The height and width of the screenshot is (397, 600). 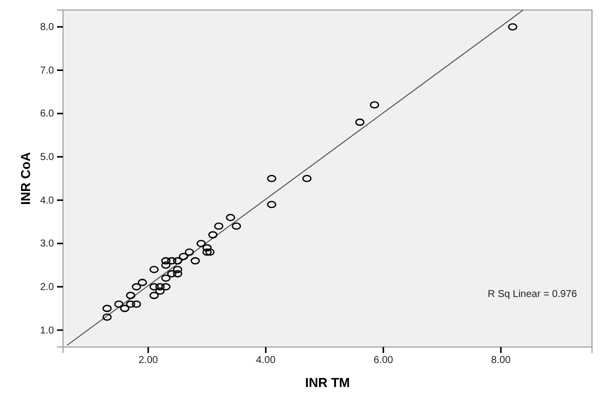 What do you see at coordinates (384, 360) in the screenshot?
I see `x-tick-label: 6.00` at bounding box center [384, 360].